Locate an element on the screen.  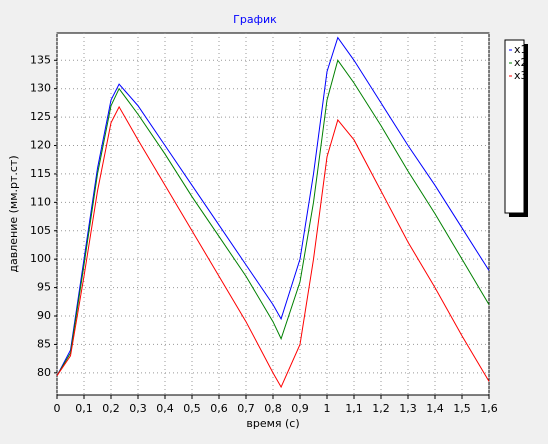
y-tick-label: 130 is located at coordinates (40, 88).